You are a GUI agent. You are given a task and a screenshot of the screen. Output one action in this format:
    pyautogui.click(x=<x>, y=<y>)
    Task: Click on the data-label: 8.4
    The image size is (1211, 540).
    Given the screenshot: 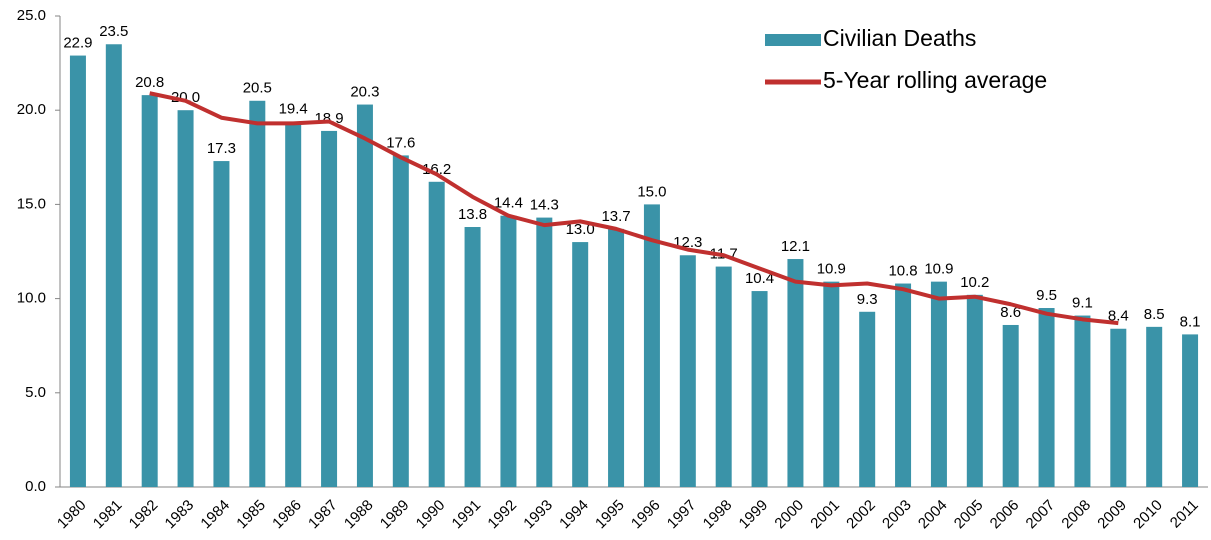 What is the action you would take?
    pyautogui.click(x=1118, y=316)
    